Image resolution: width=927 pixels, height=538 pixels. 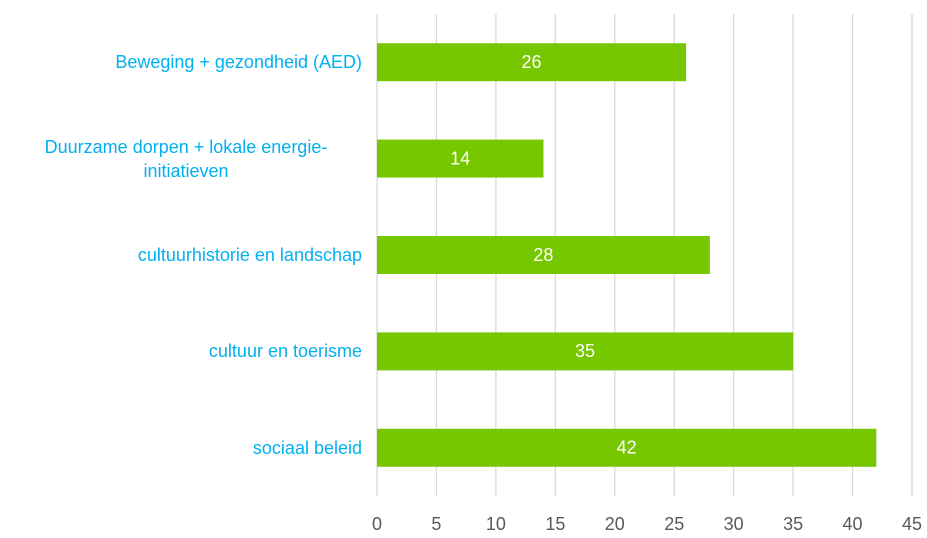 I want to click on category-label-box: cultuurhistorie en landschap, so click(x=181, y=255).